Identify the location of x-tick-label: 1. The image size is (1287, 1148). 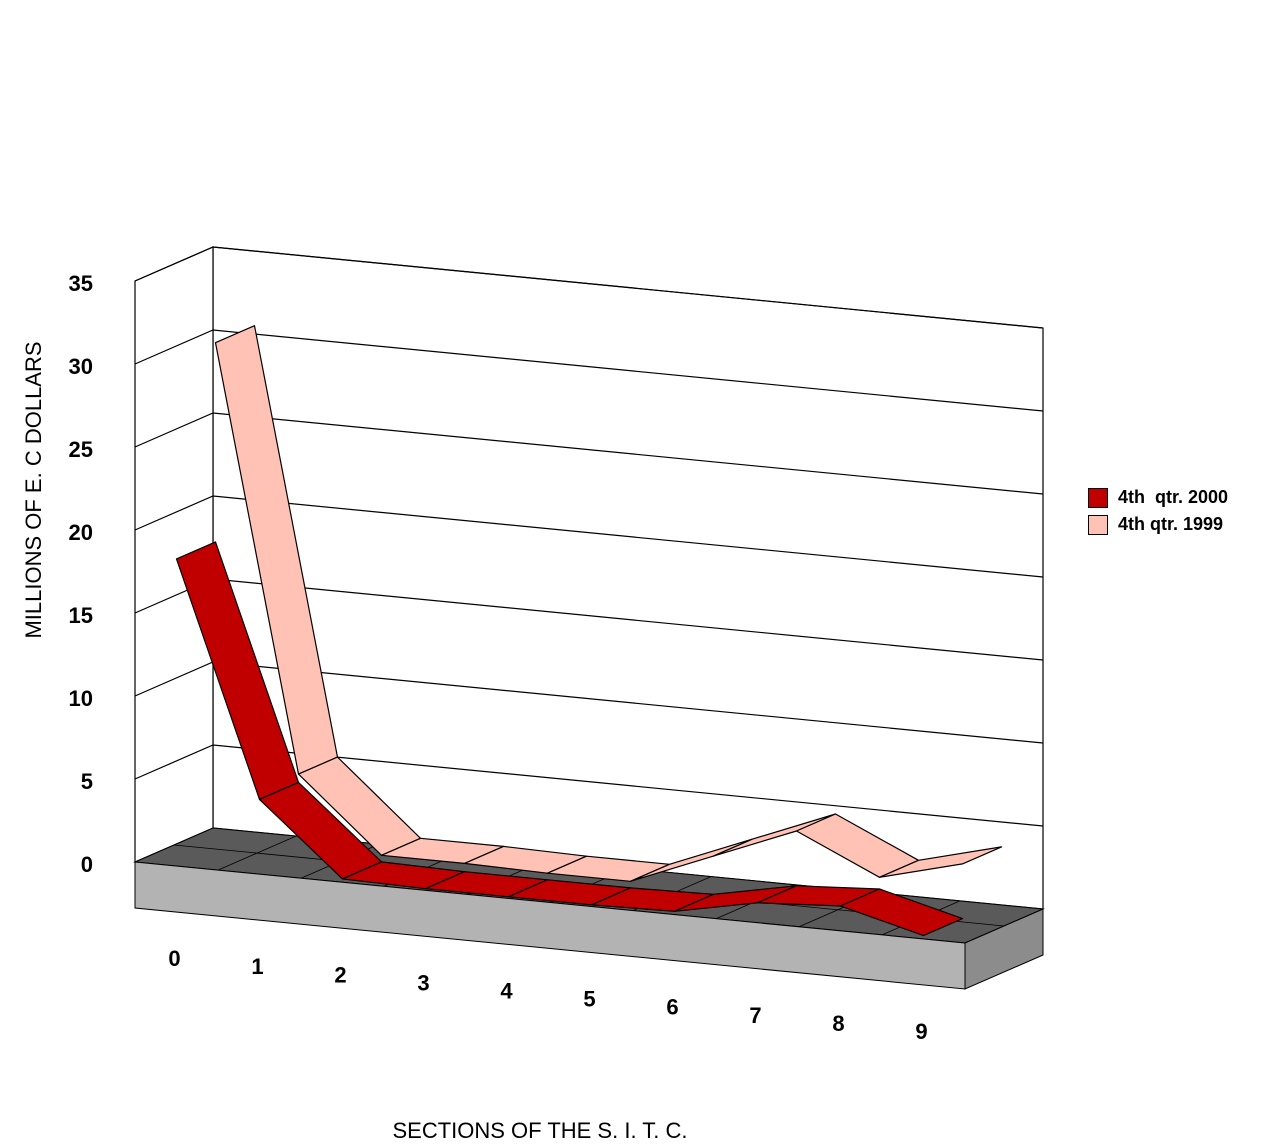
(257, 966).